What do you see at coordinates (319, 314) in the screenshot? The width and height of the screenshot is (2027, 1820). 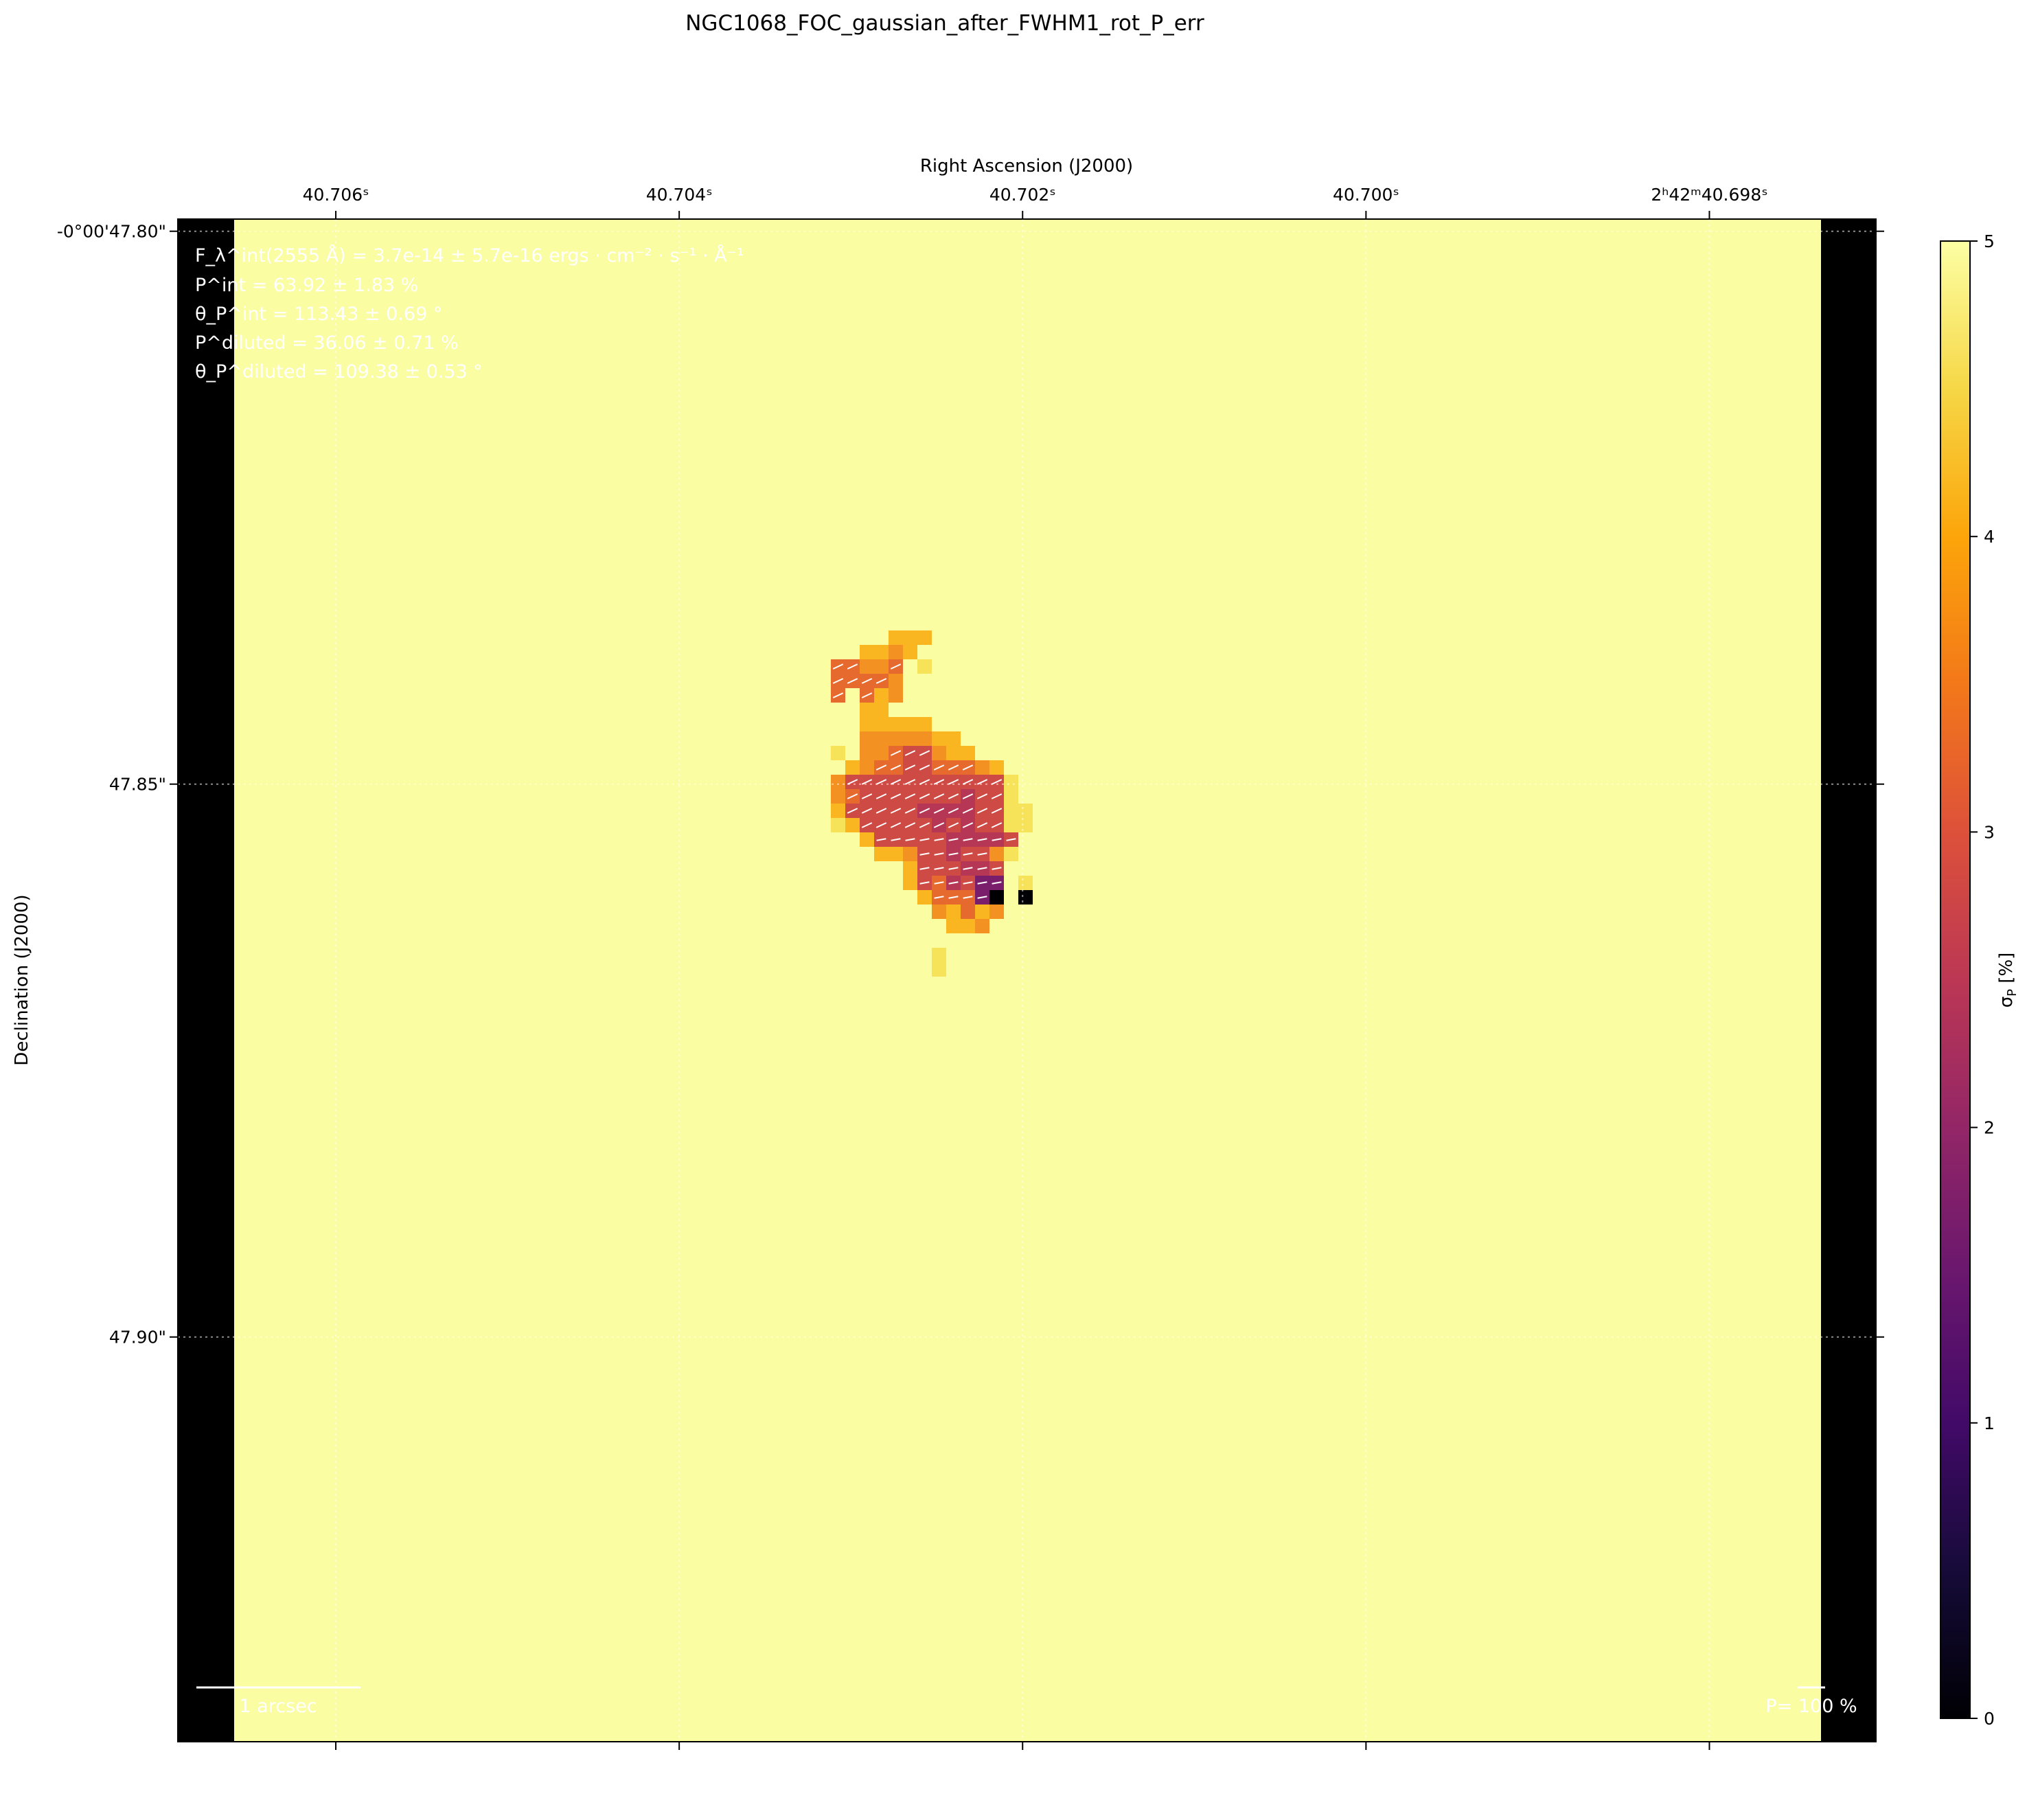 I see `annotation-theta-int: θ_P^int = 113.43 ± 0.69 °` at bounding box center [319, 314].